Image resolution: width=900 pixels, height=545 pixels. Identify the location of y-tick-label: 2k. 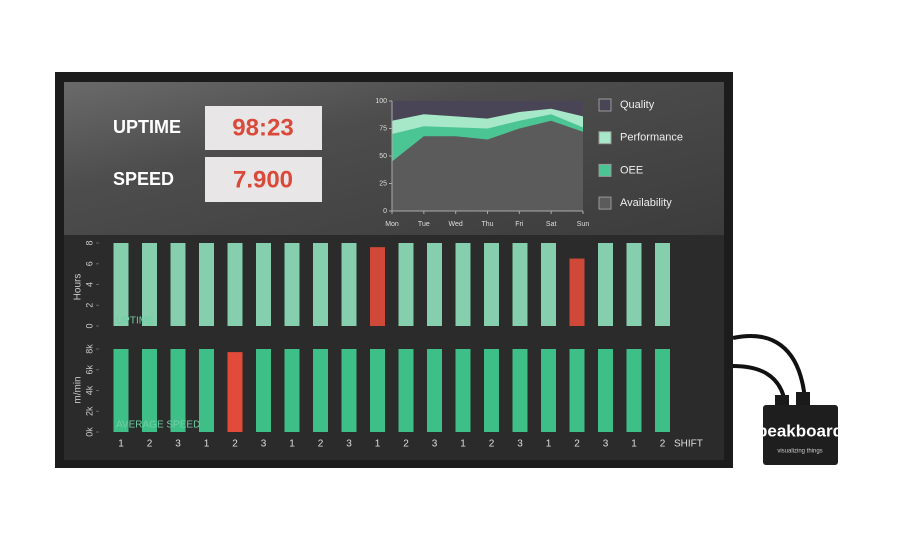
(89, 411).